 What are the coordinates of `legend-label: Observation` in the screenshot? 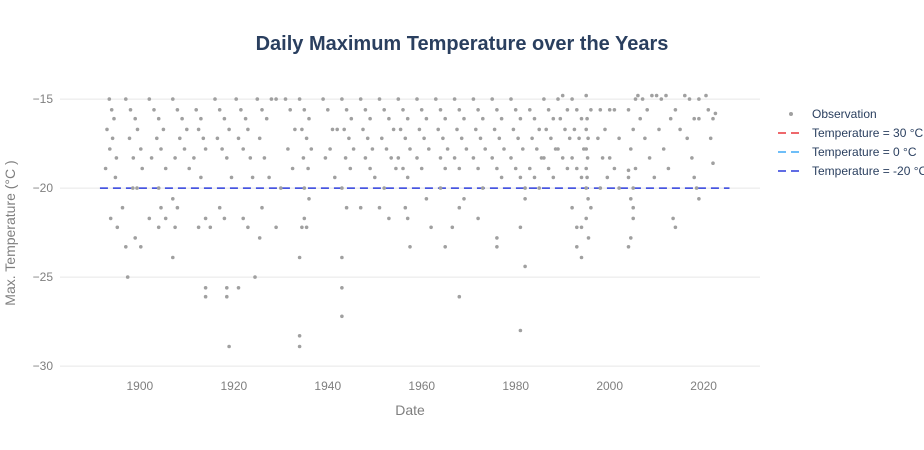 It's located at (844, 114).